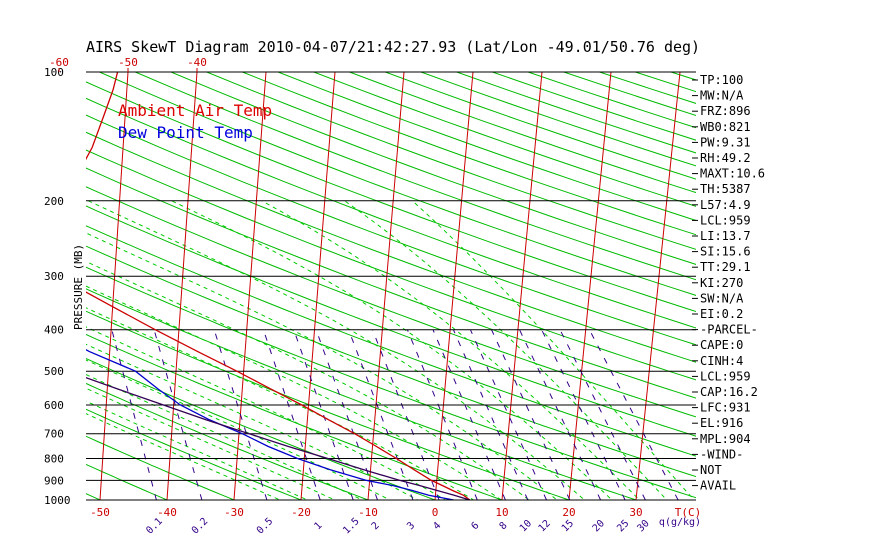 The width and height of the screenshot is (870, 560). What do you see at coordinates (688, 512) in the screenshot?
I see `bottom-temp-unit: T(C)` at bounding box center [688, 512].